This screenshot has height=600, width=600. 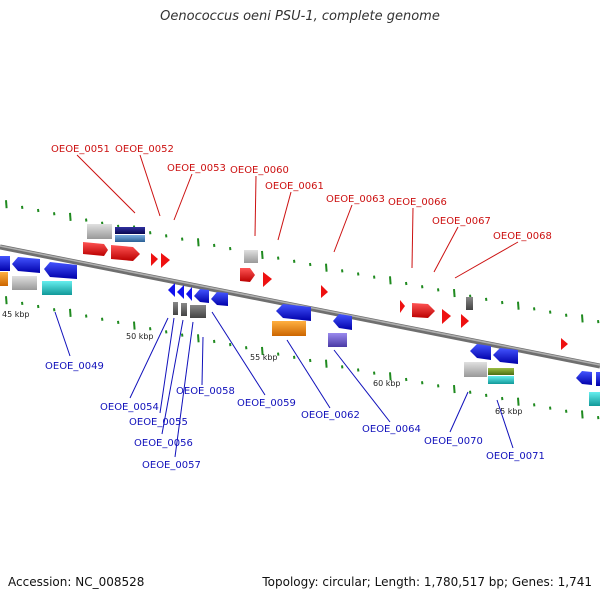 I want to click on gene-label-oeoe-0060: OEOE_0060, so click(x=259, y=170).